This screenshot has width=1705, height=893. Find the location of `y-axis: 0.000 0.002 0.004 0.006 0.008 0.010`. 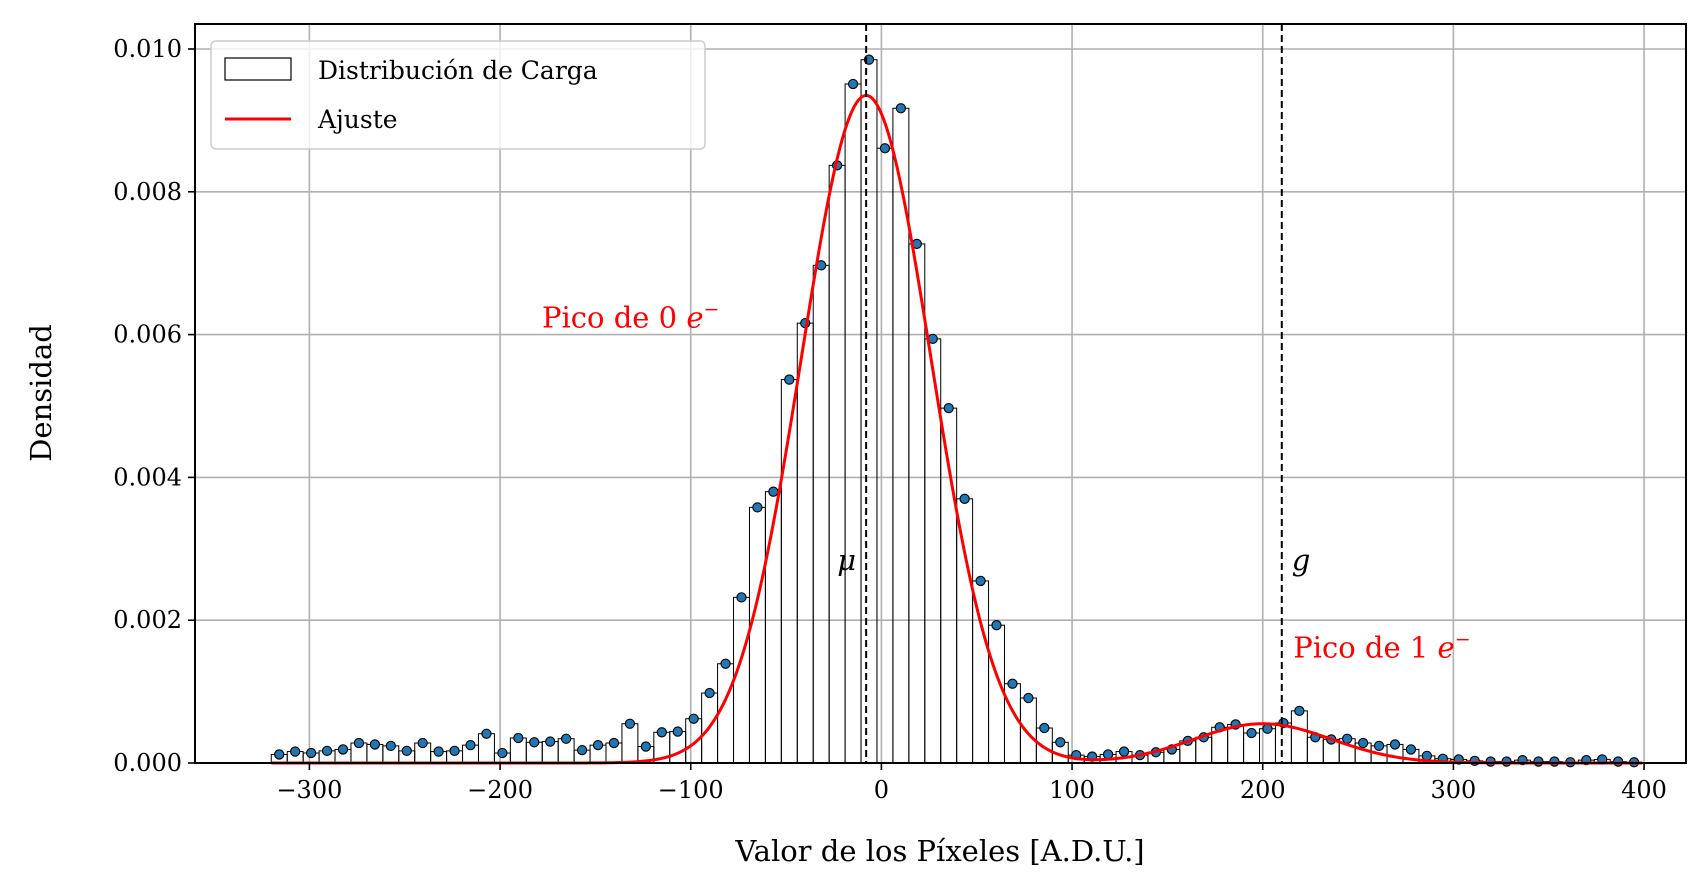

y-axis: 0.000 0.002 0.004 0.006 0.008 0.010 is located at coordinates (154, 406).